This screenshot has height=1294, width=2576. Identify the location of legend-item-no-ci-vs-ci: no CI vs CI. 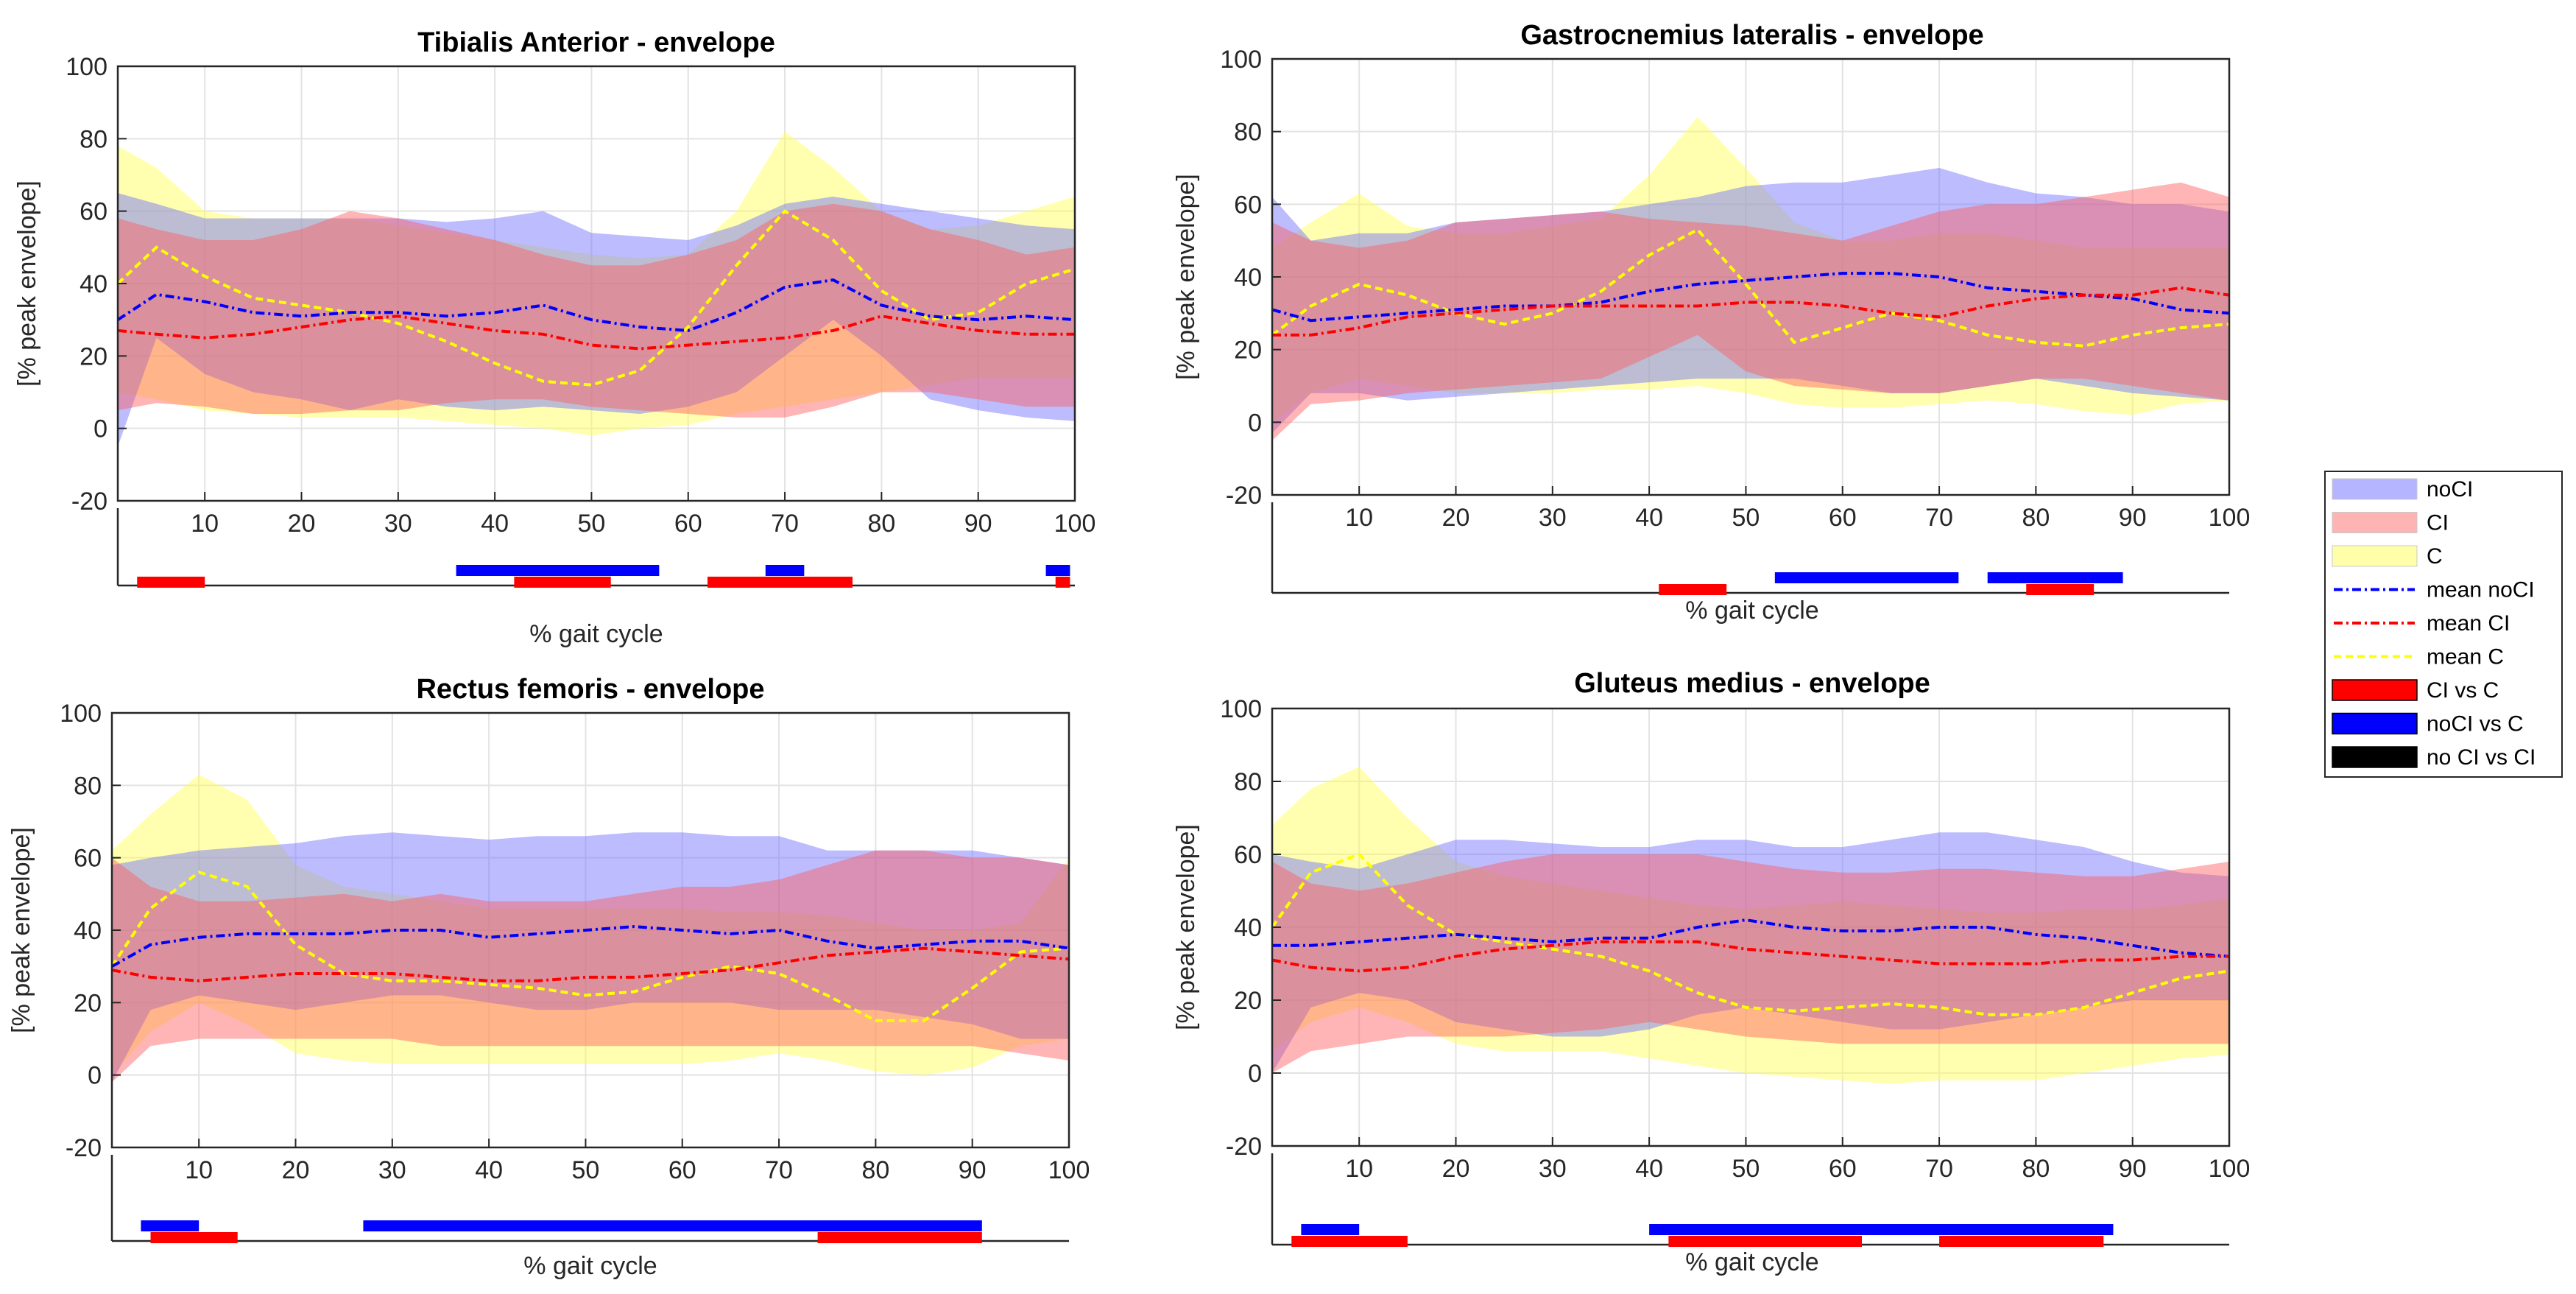
(2434, 757).